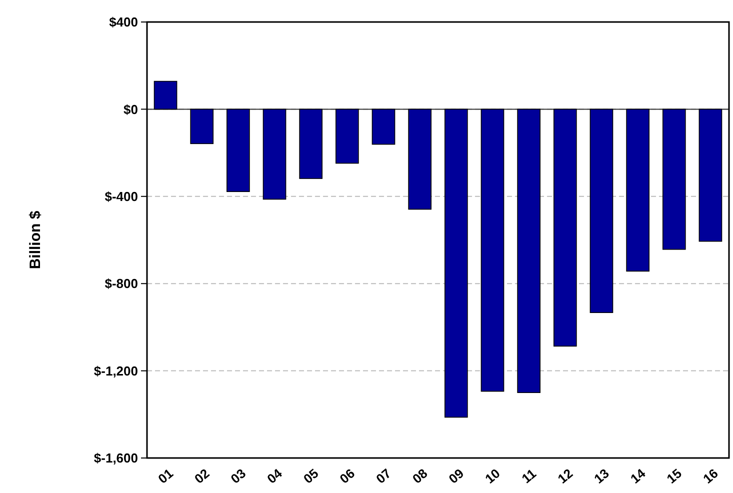 Image resolution: width=733 pixels, height=493 pixels. What do you see at coordinates (116, 370) in the screenshot?
I see `y-tick-label: $-1,200` at bounding box center [116, 370].